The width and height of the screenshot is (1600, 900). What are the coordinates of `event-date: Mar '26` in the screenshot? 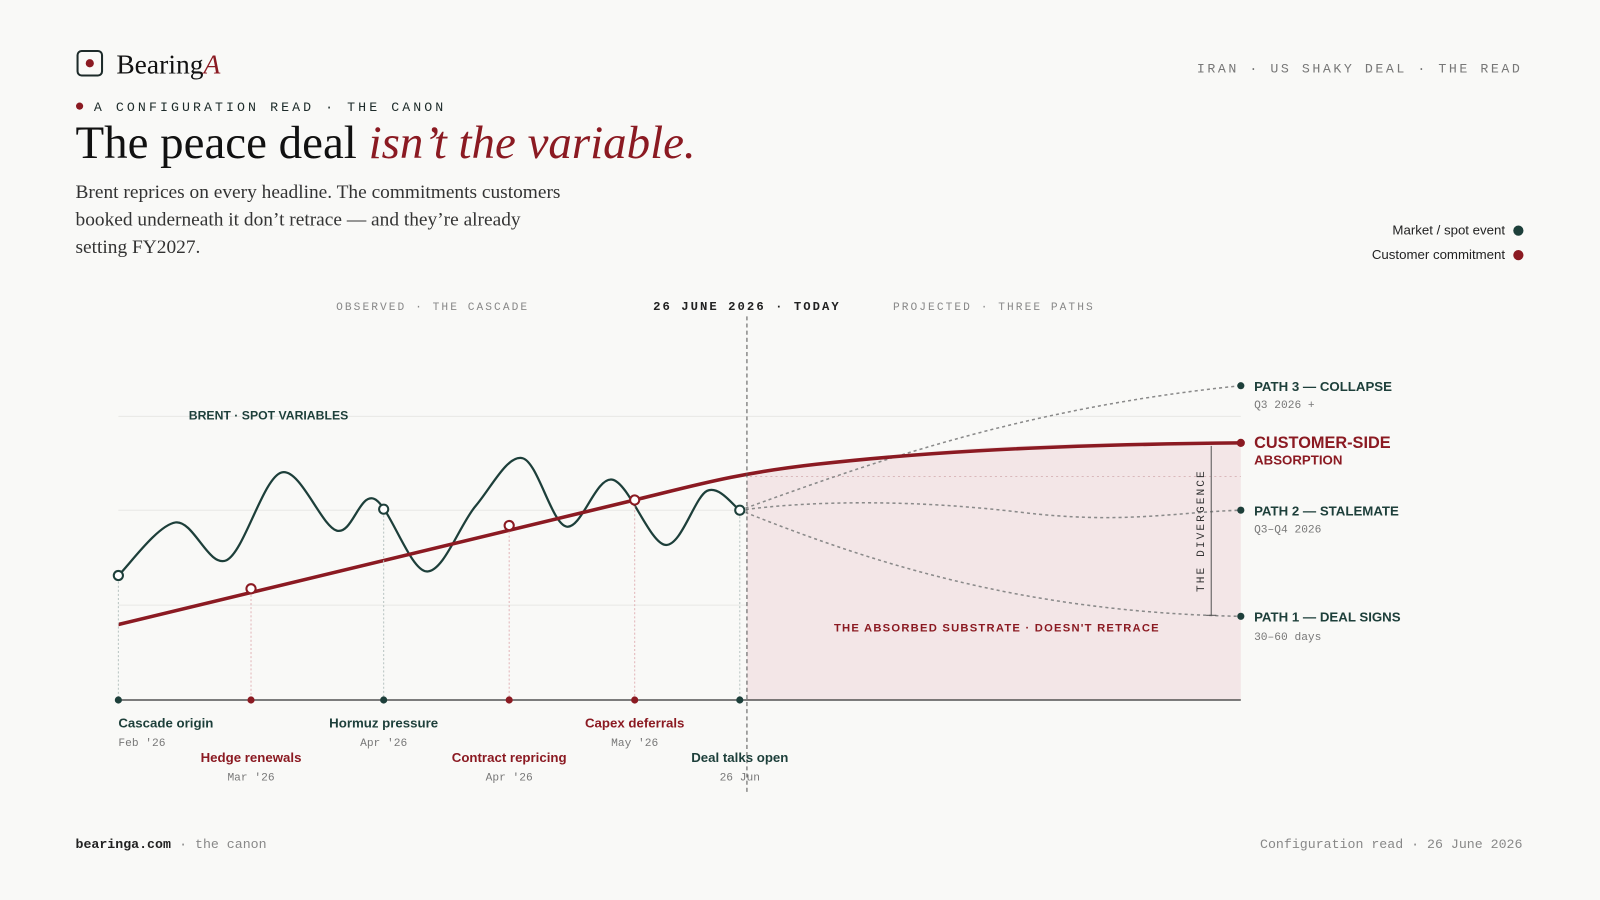 It's located at (250, 779).